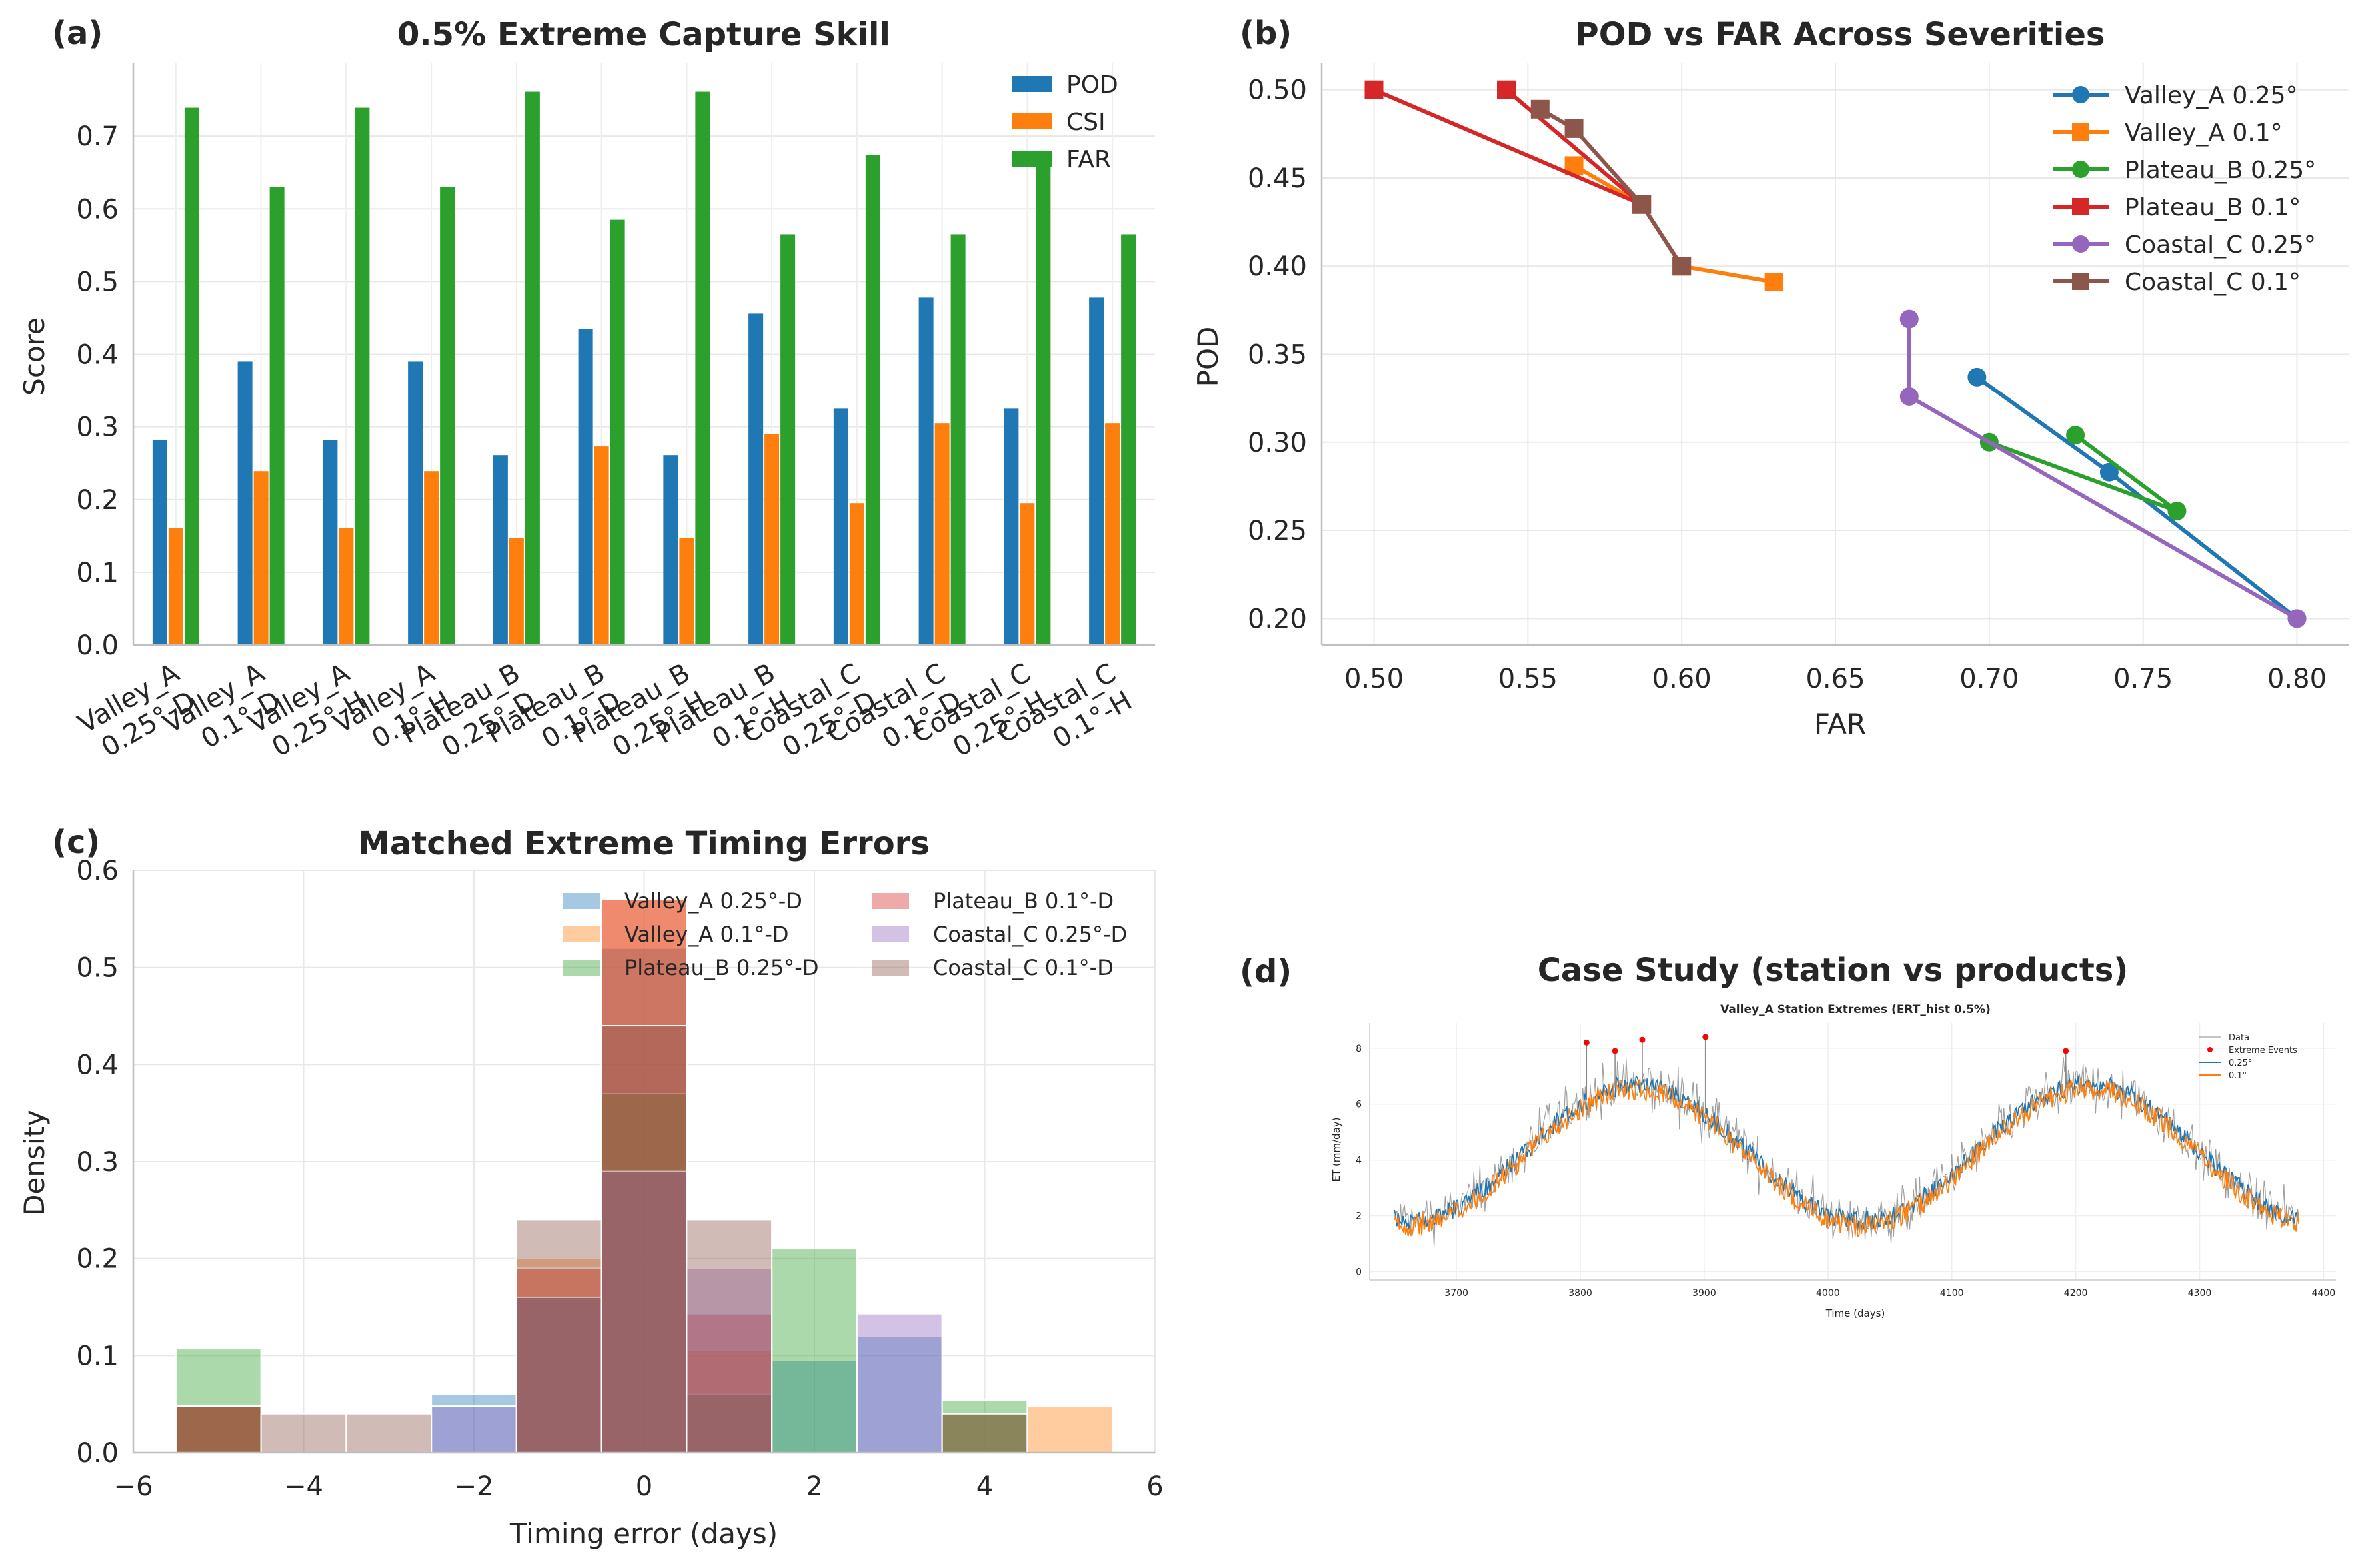 The image size is (2366, 1568). I want to click on x-tick-label: 6, so click(1155, 1486).